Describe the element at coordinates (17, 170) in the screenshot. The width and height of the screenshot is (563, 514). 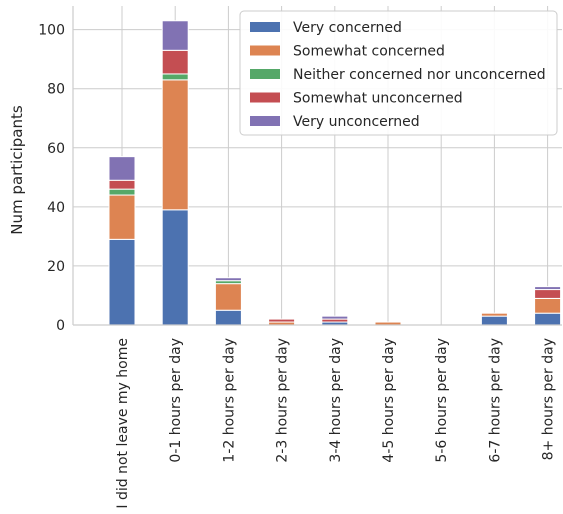
I see `y-axis-label: Num participants` at that location.